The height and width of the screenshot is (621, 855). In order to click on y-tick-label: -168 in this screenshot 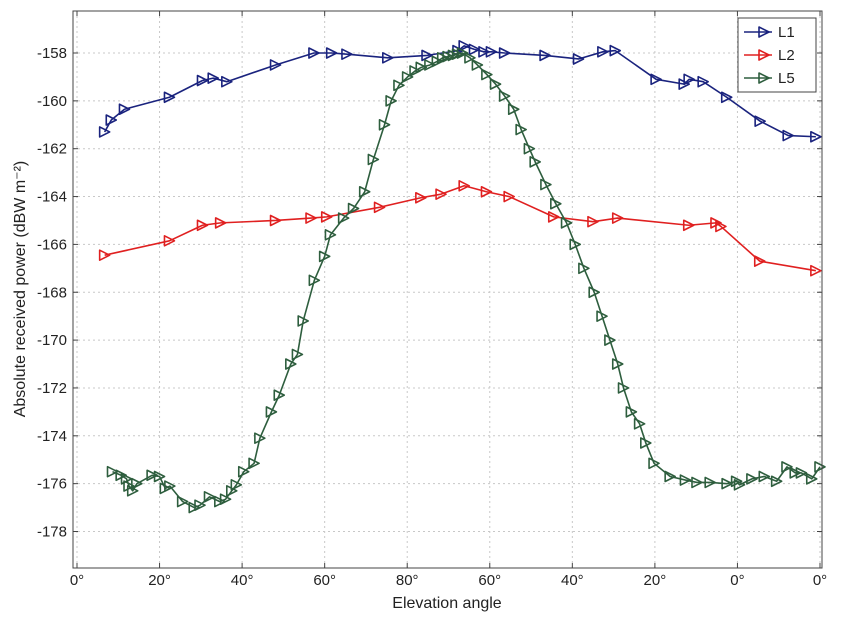, I will do `click(52, 292)`.